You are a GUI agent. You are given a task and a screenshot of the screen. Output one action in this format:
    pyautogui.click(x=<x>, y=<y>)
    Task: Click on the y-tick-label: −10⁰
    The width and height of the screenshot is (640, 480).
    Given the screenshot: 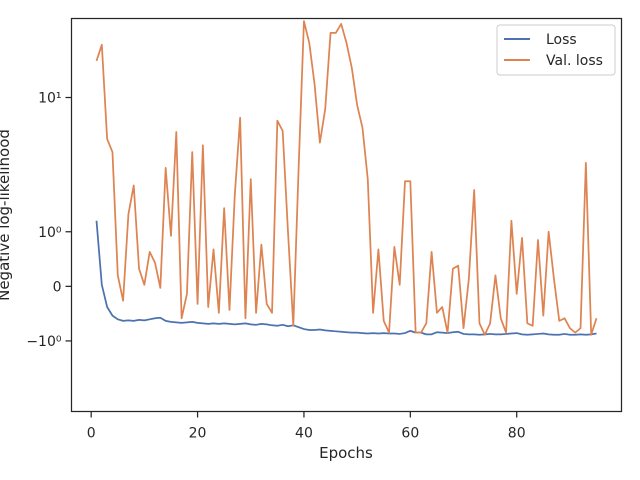 What is the action you would take?
    pyautogui.click(x=44, y=342)
    